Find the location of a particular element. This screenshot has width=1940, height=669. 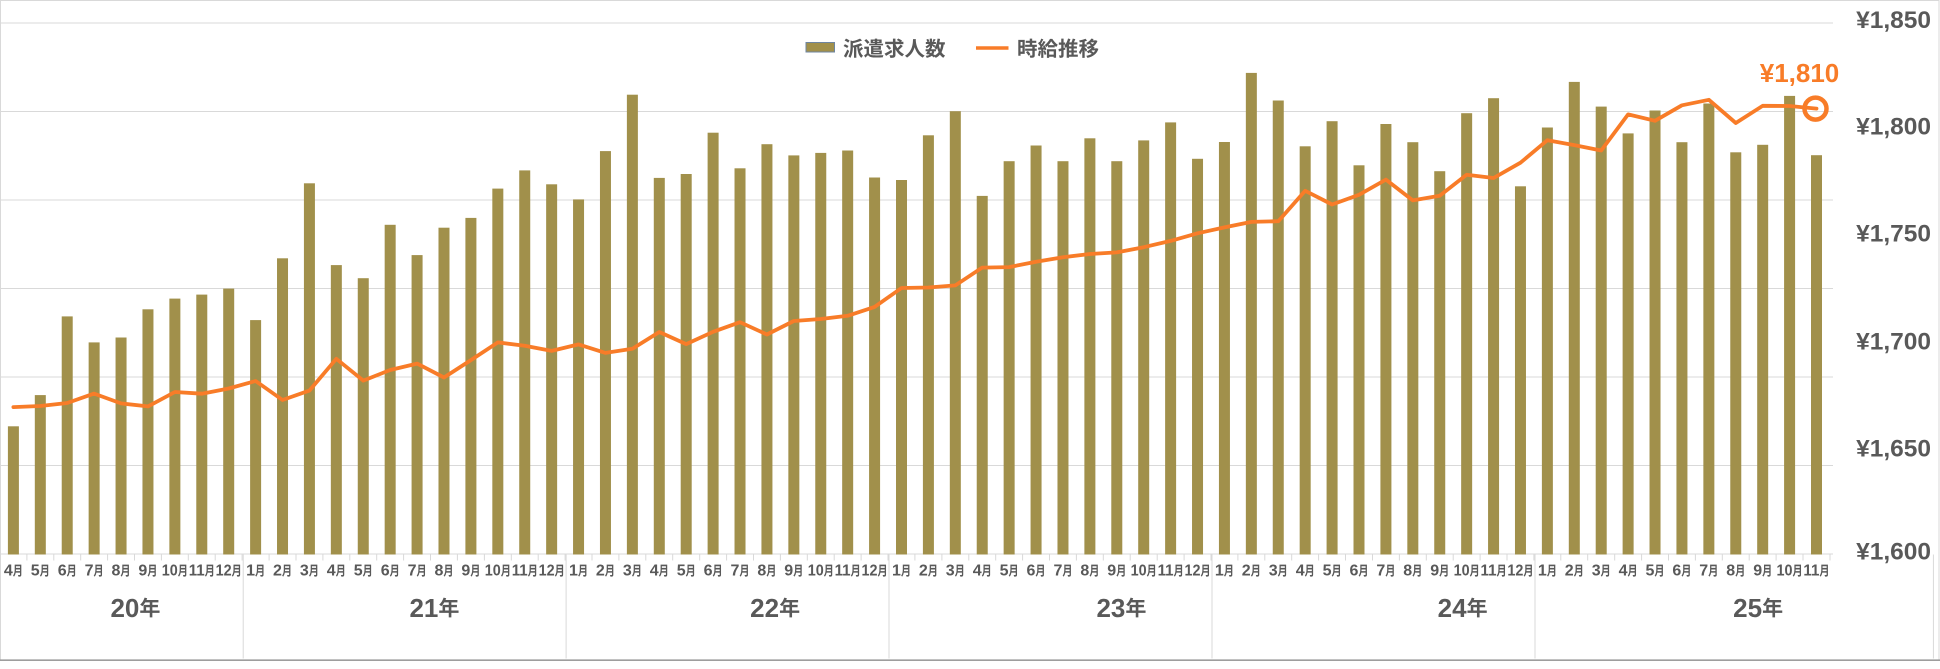

svg-text: ¥1,750 is located at coordinates (1893, 234).